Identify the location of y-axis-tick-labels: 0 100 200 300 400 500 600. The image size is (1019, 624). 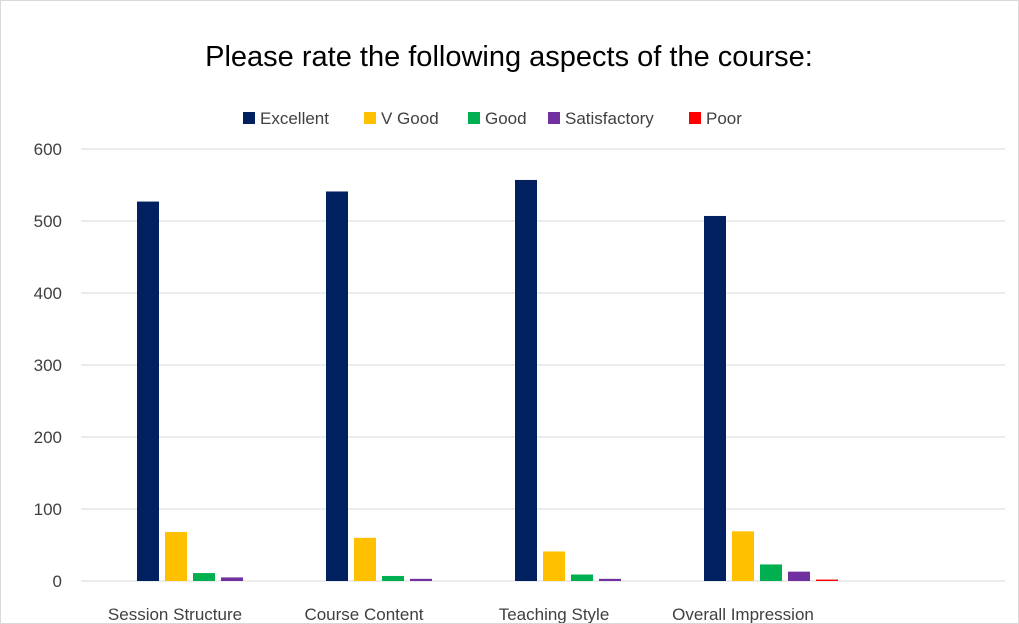
(48, 365).